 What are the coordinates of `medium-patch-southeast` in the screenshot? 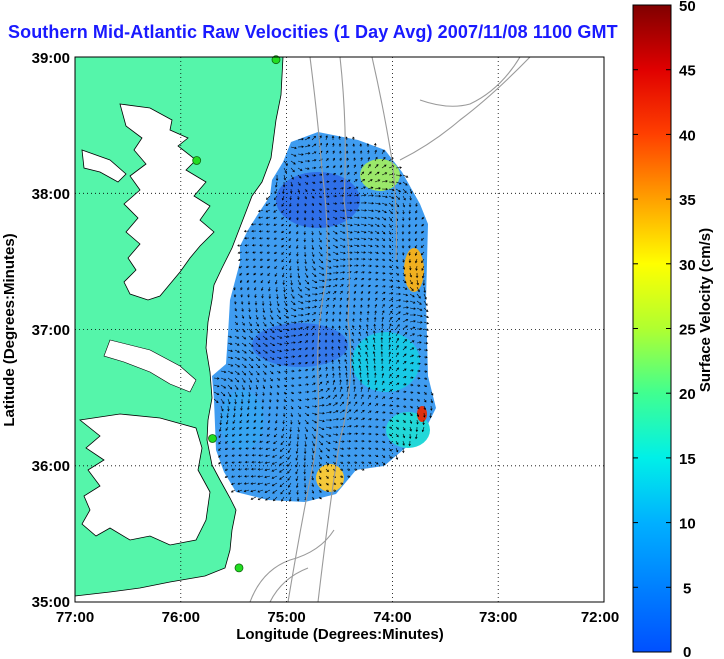 It's located at (408, 430).